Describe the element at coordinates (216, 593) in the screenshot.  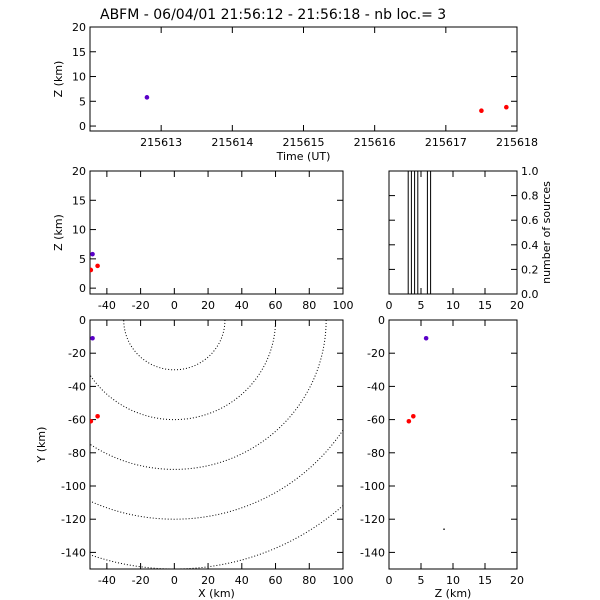
I see `x-axis-label: X (km)` at that location.